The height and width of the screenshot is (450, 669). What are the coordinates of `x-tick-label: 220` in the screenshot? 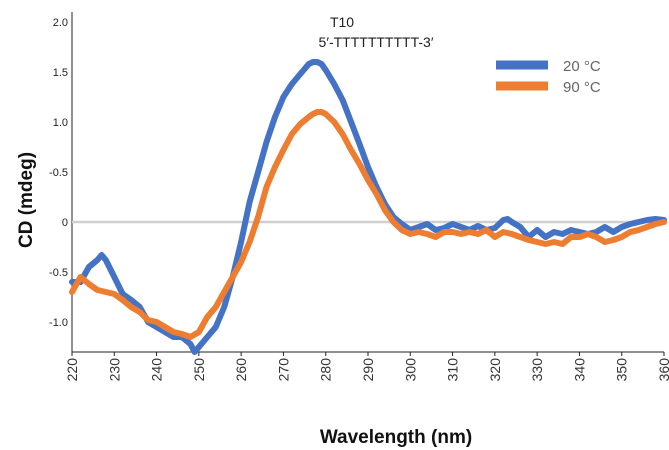 It's located at (72, 370).